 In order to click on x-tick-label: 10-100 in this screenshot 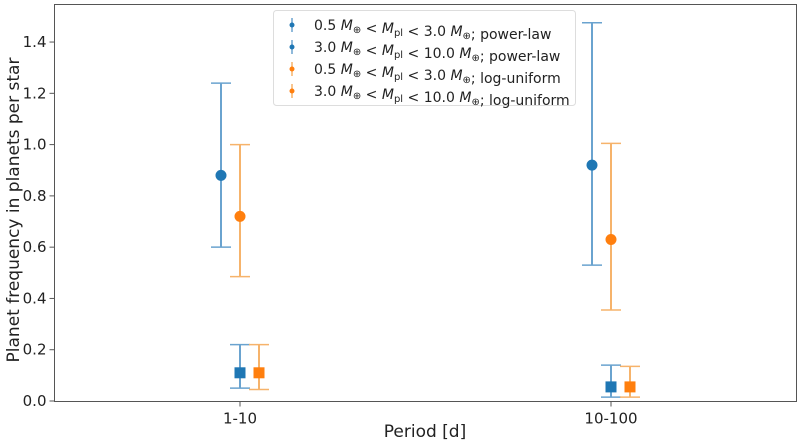, I will do `click(610, 419)`.